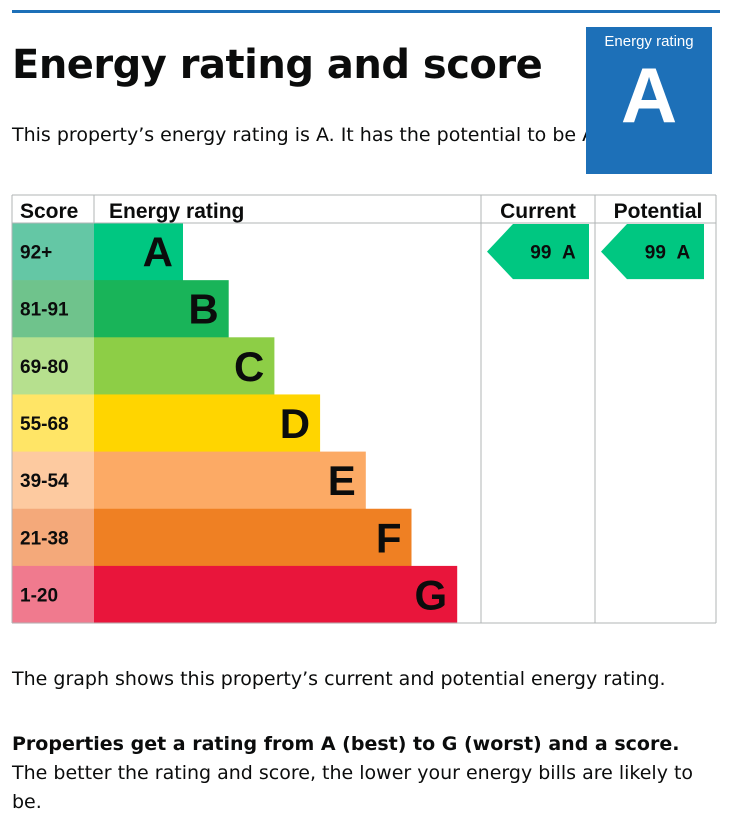 This screenshot has width=740, height=817. I want to click on rating-letter: D, so click(295, 423).